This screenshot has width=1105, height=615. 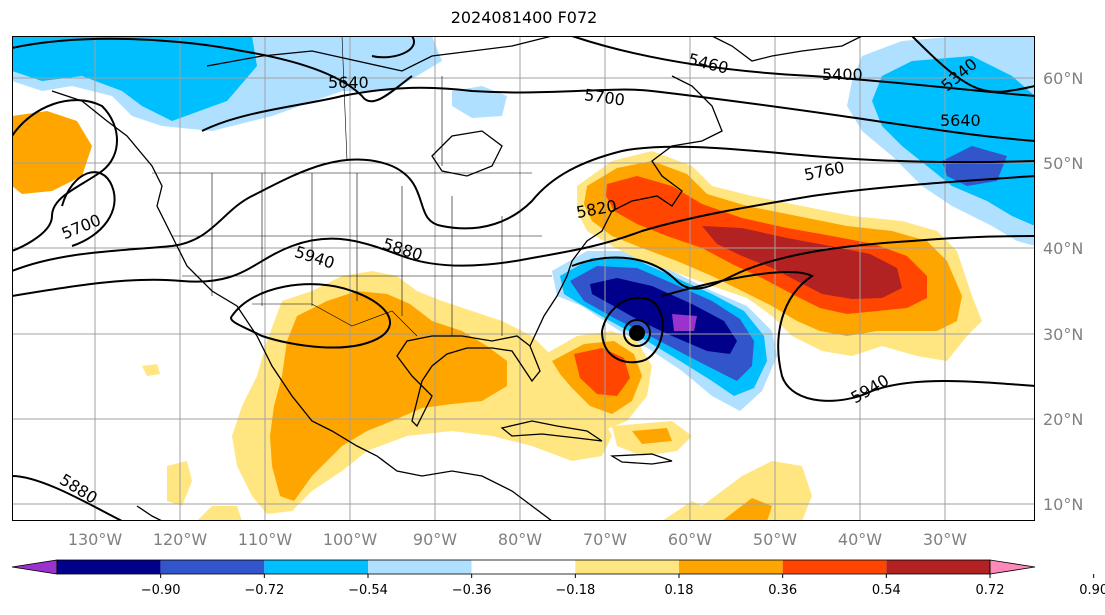 I want to click on lat-label: 30°N, so click(x=1063, y=334).